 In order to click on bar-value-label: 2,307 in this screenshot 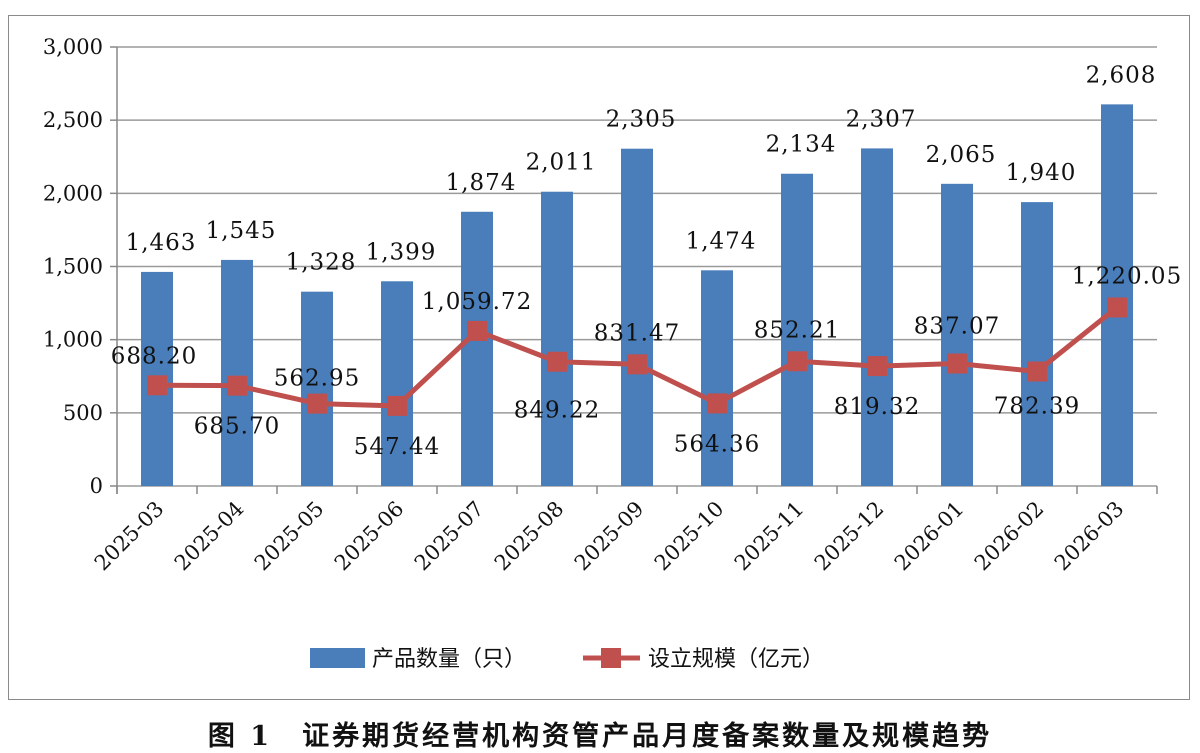, I will do `click(881, 119)`.